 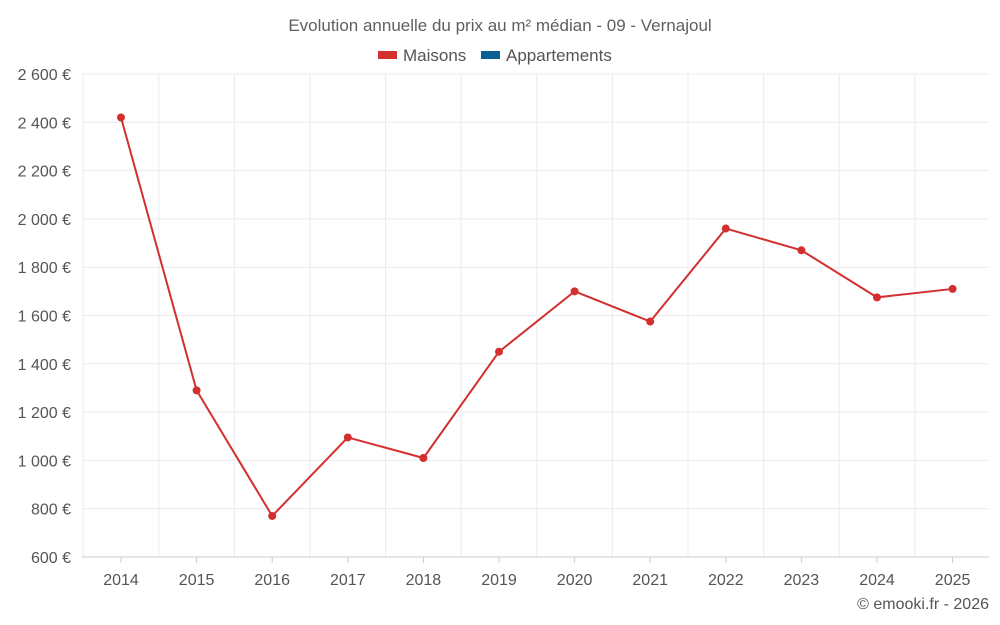 What do you see at coordinates (197, 580) in the screenshot?
I see `x-tick-label: 2015` at bounding box center [197, 580].